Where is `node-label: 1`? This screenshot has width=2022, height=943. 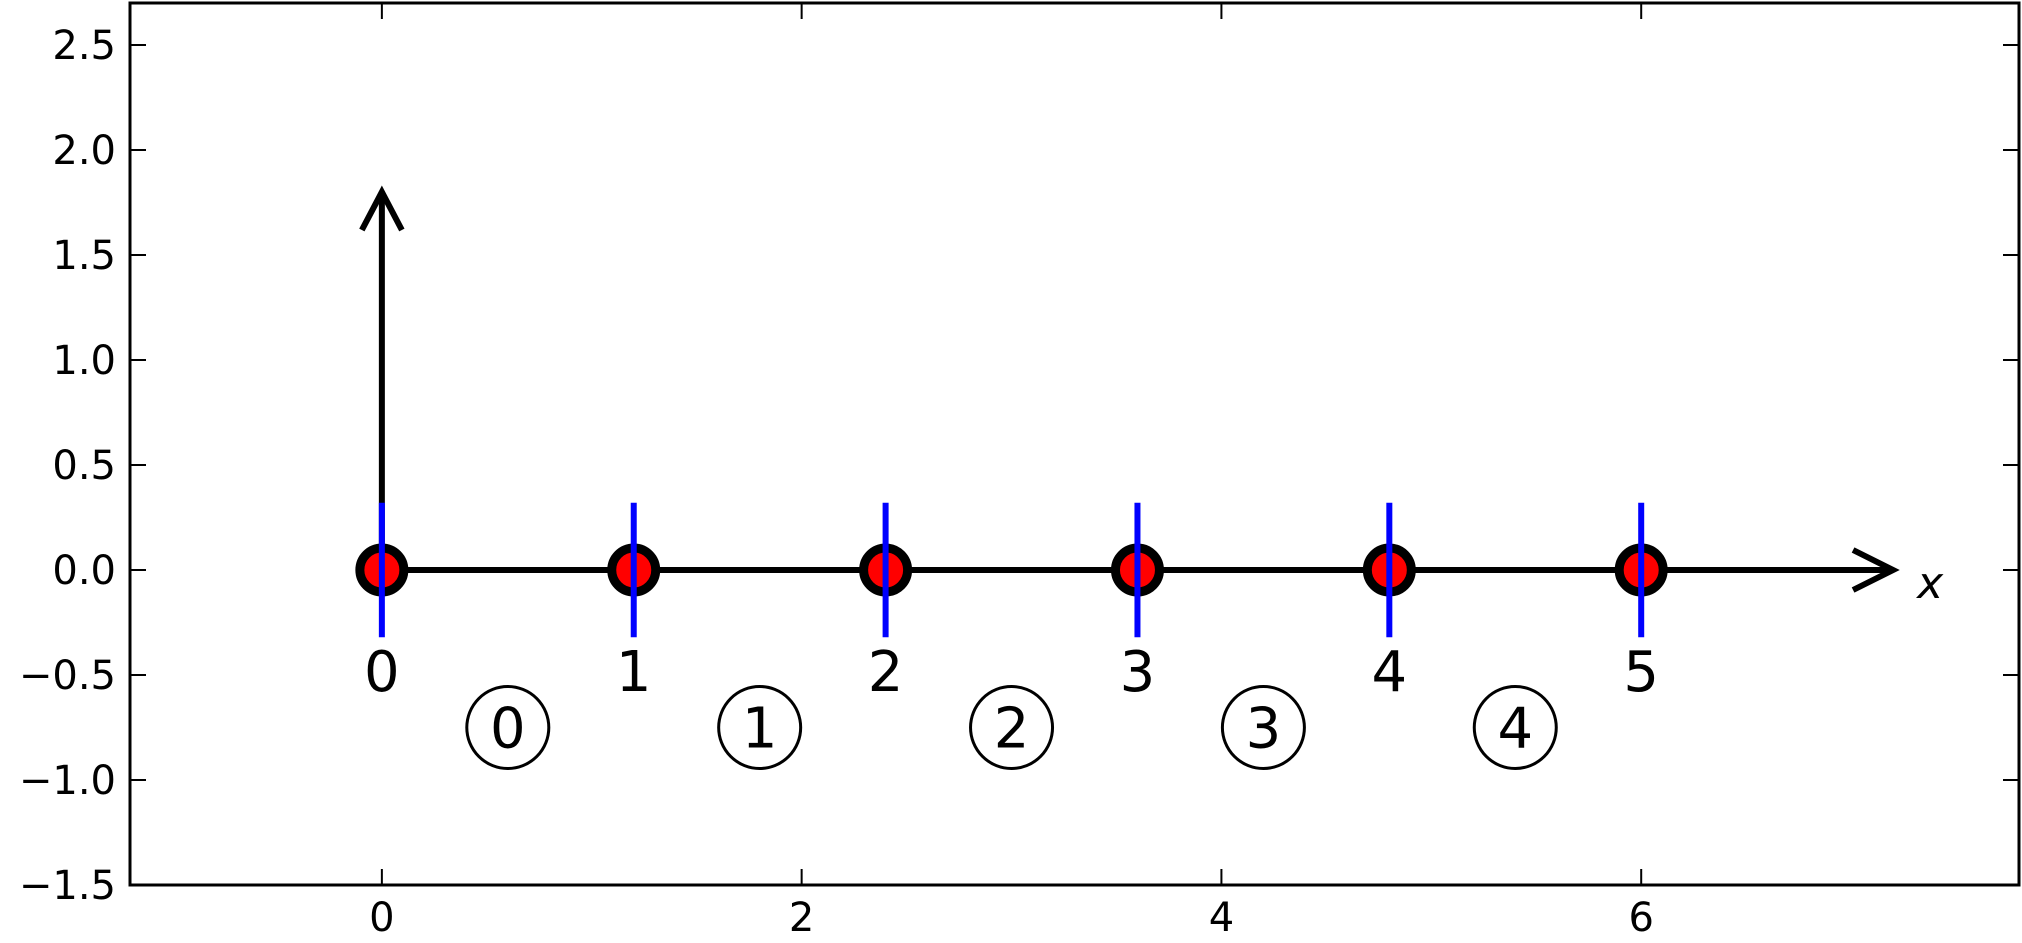
node-label: 1 is located at coordinates (634, 672).